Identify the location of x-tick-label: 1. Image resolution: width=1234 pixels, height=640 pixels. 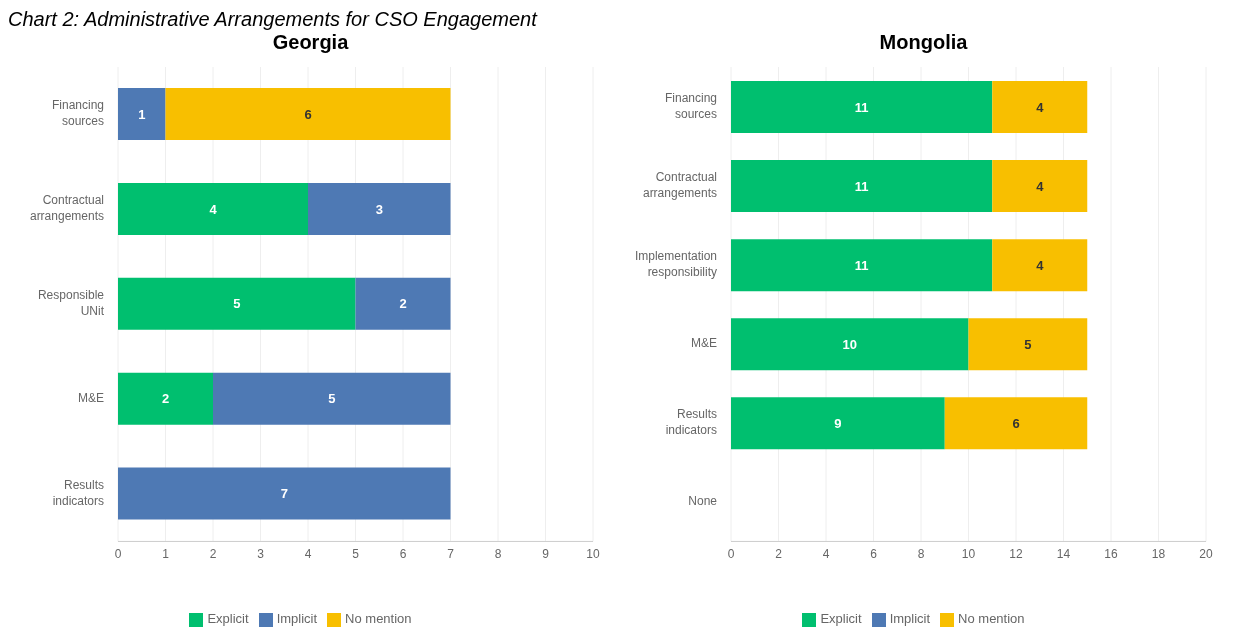
(166, 553).